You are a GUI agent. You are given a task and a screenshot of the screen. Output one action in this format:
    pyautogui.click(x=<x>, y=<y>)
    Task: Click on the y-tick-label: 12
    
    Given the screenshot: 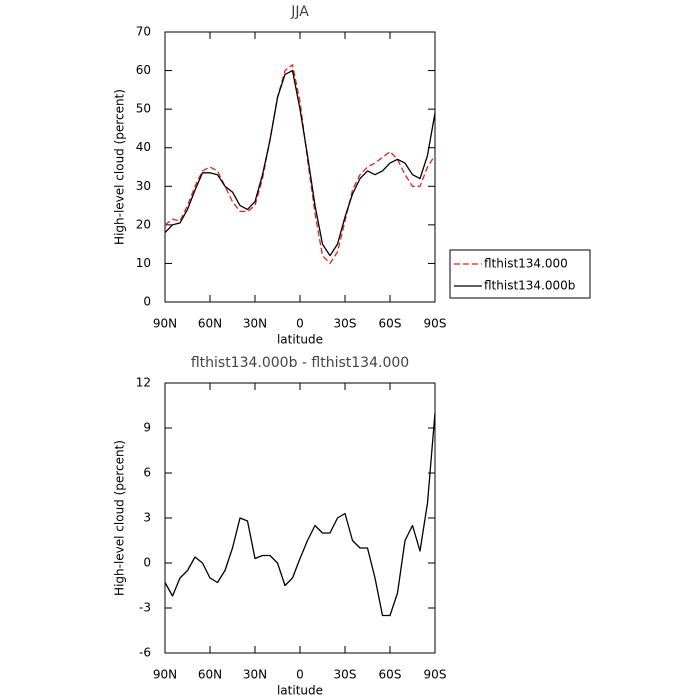 What is the action you would take?
    pyautogui.click(x=143, y=383)
    